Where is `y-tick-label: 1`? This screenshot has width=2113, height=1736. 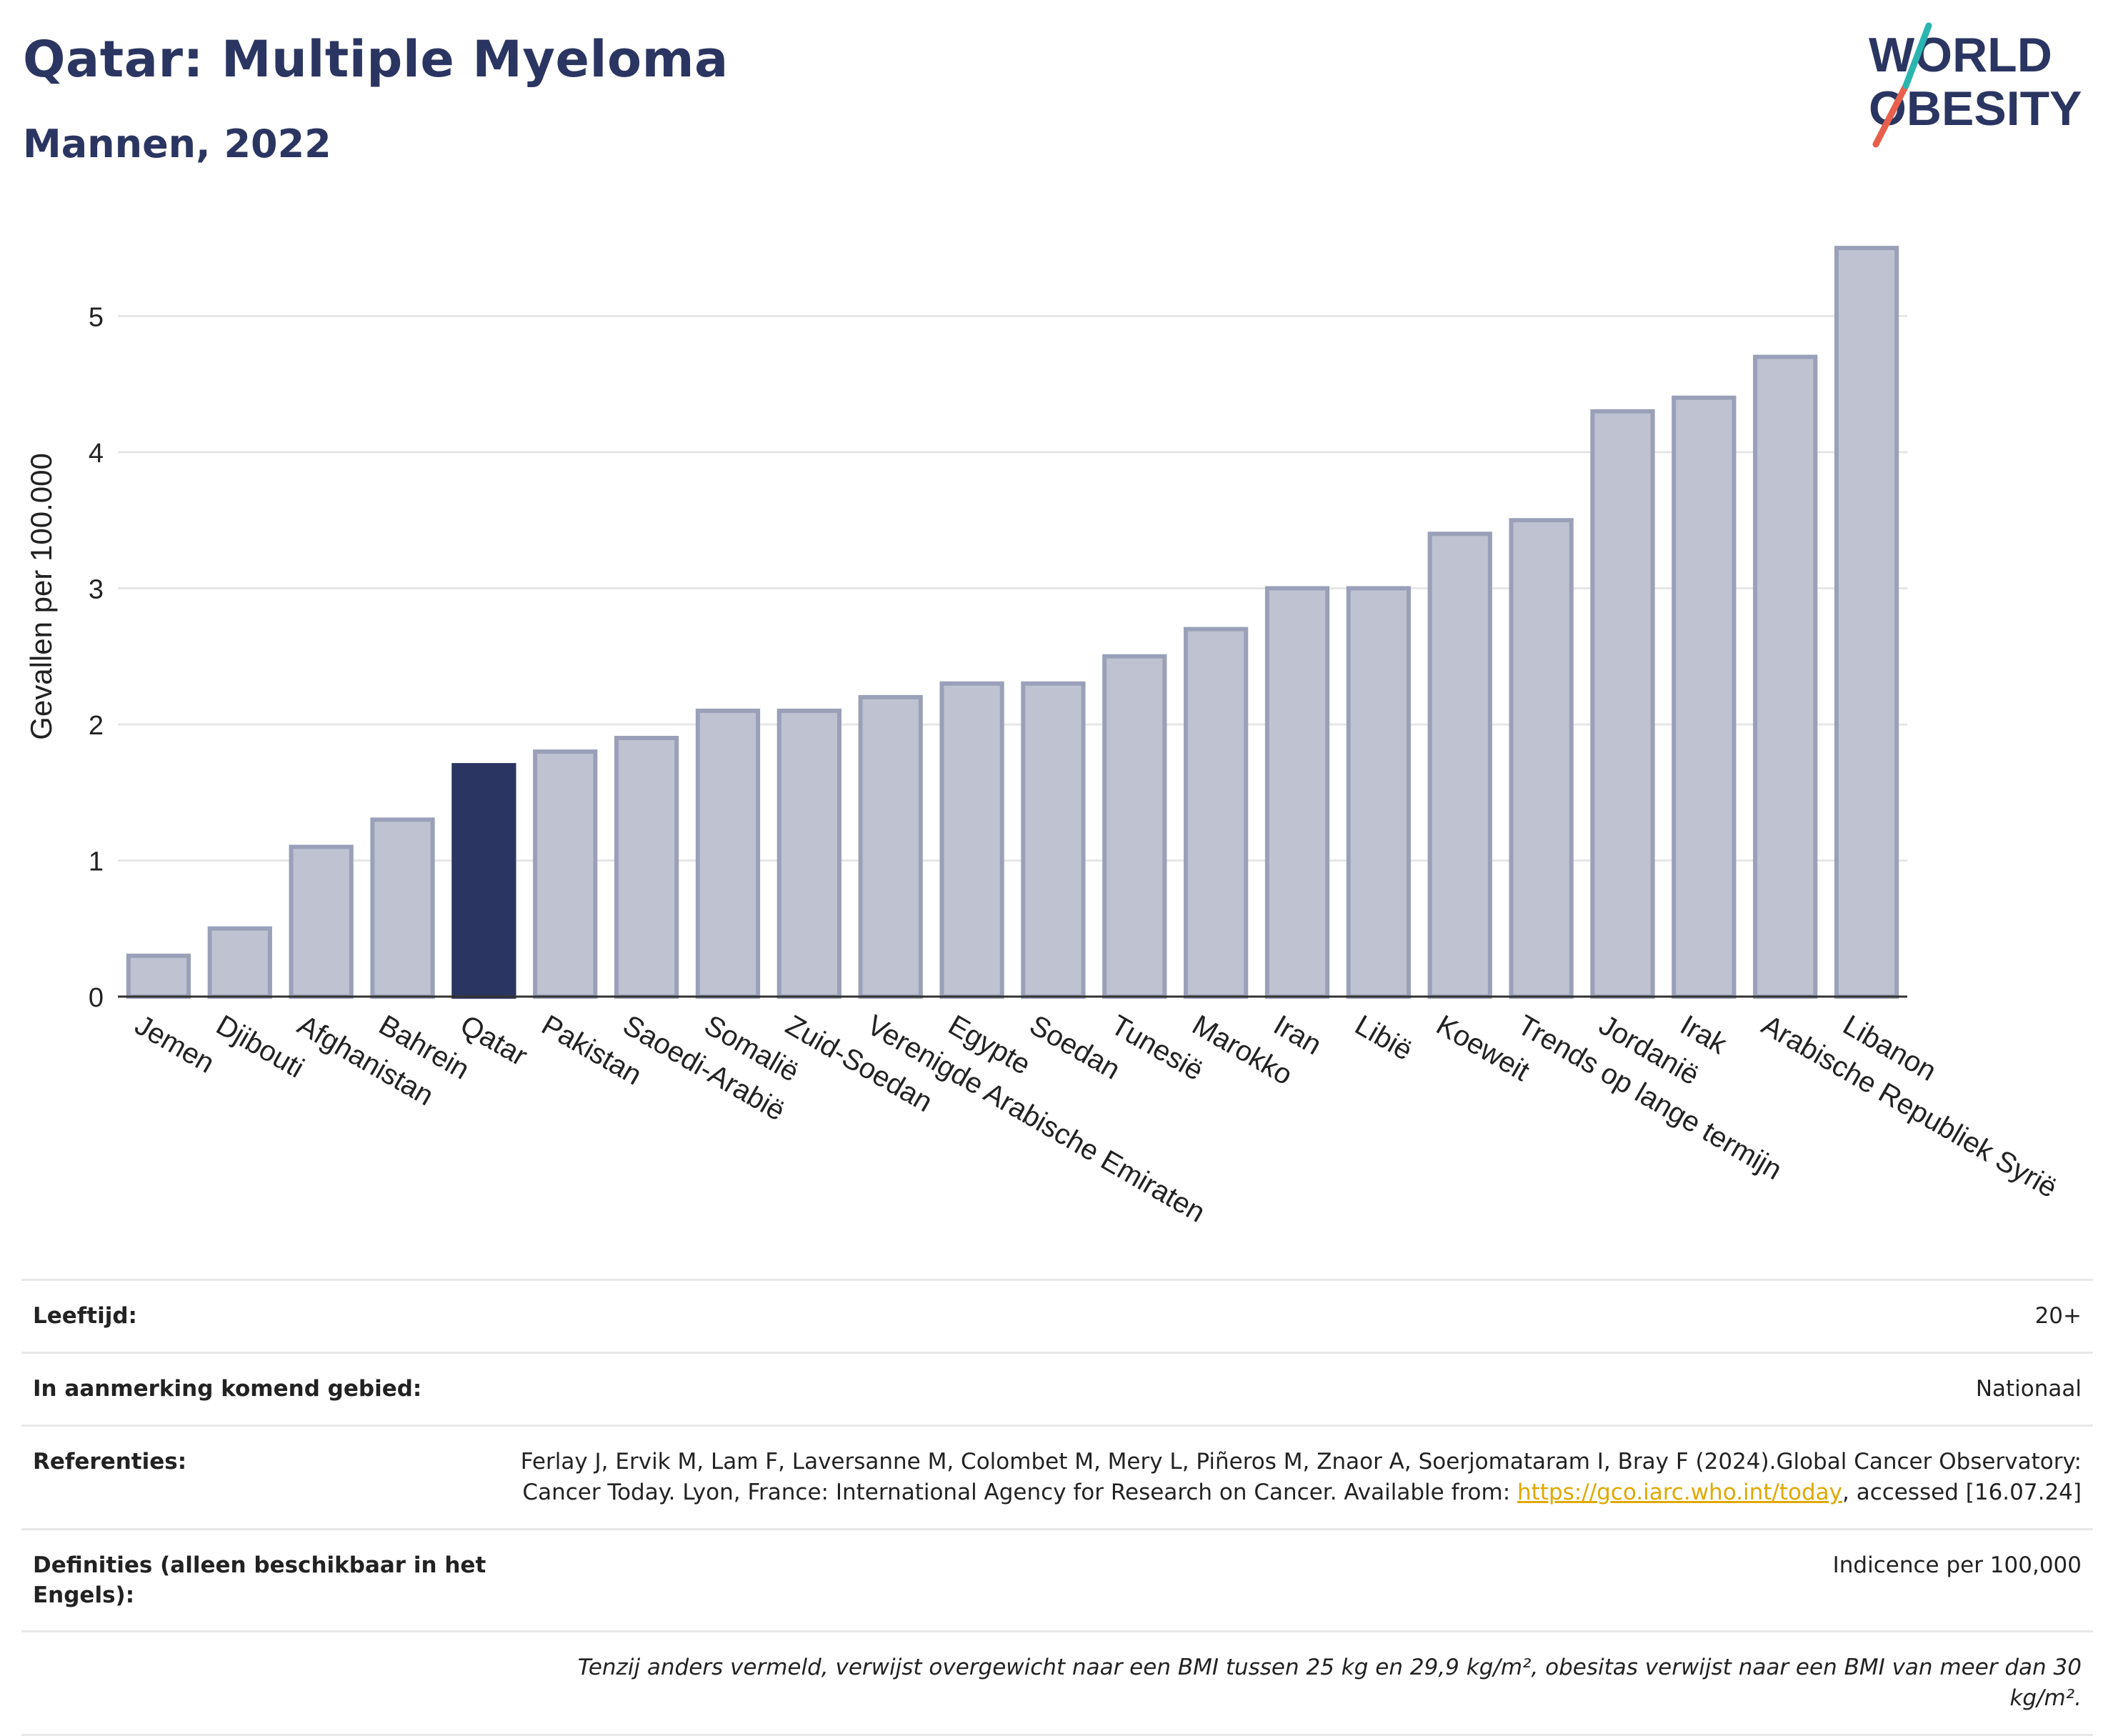
y-tick-label: 1 is located at coordinates (96, 862).